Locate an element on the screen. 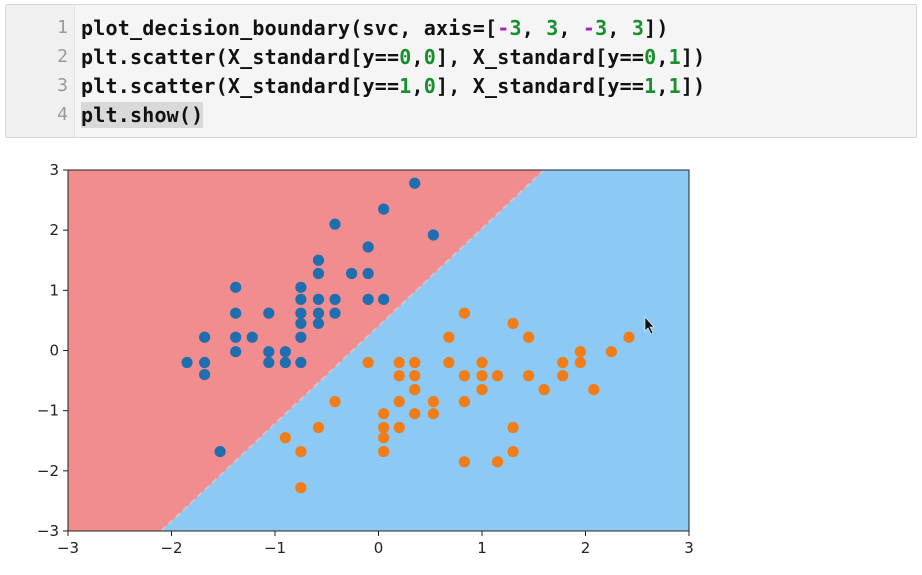 The image size is (922, 575). line-number: 4 is located at coordinates (62, 114).